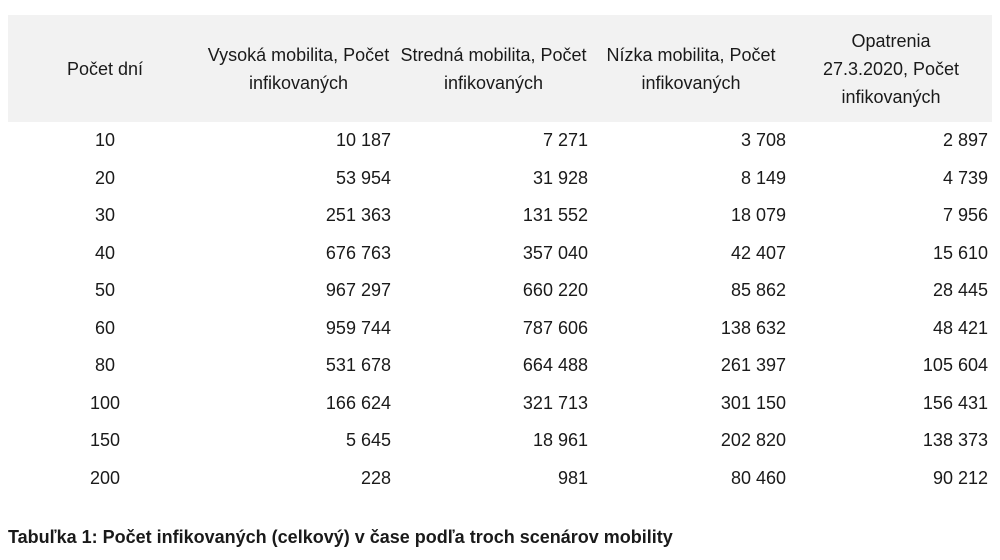 Image resolution: width=1000 pixels, height=560 pixels. What do you see at coordinates (500, 404) in the screenshot?
I see `table-row: 100 166 624 321 713 301 150 156 431` at bounding box center [500, 404].